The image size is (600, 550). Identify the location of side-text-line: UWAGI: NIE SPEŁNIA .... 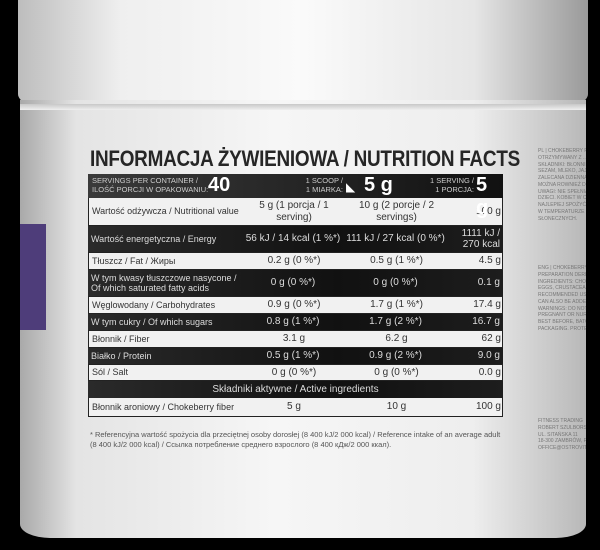
(562, 191).